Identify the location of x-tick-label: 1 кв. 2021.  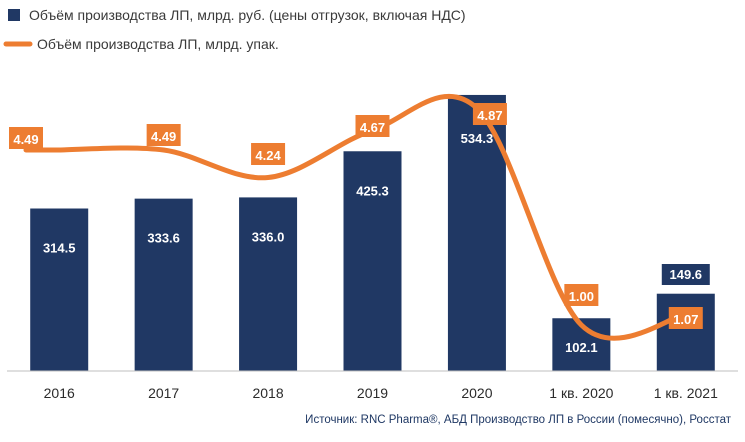
(686, 393).